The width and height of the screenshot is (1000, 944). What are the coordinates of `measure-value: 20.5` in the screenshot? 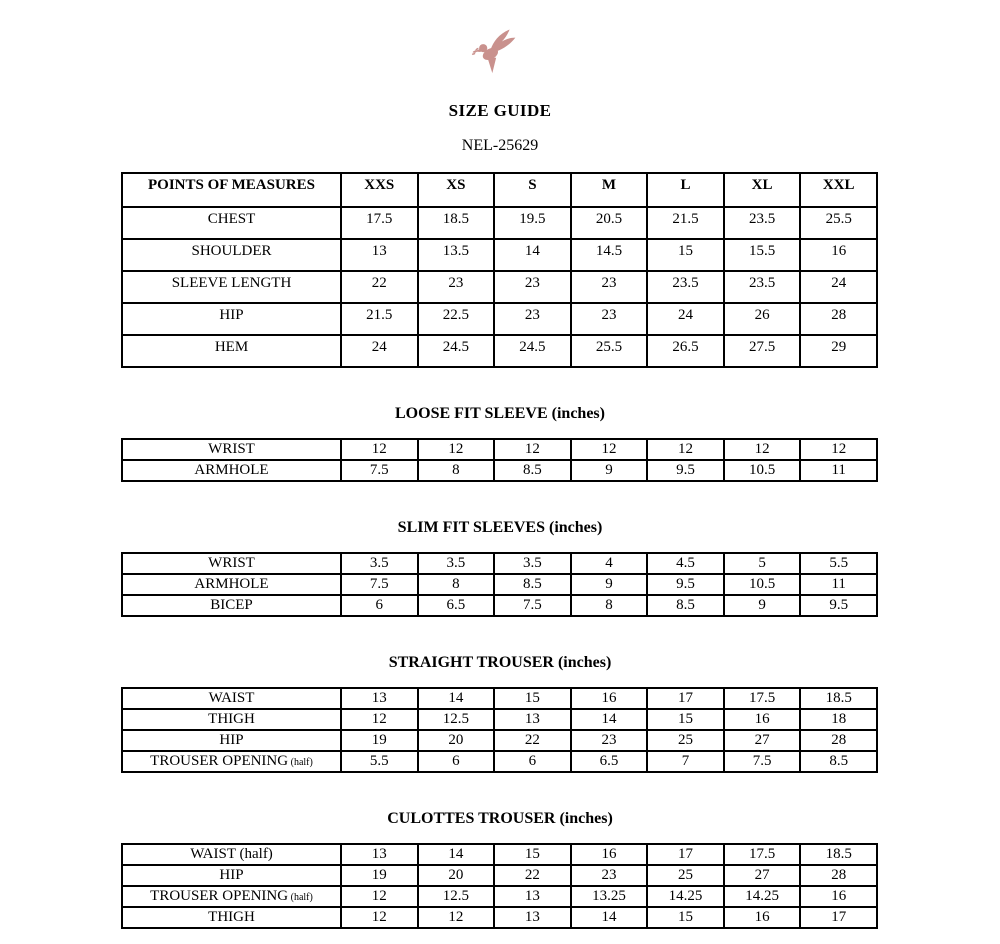 It's located at (609, 223).